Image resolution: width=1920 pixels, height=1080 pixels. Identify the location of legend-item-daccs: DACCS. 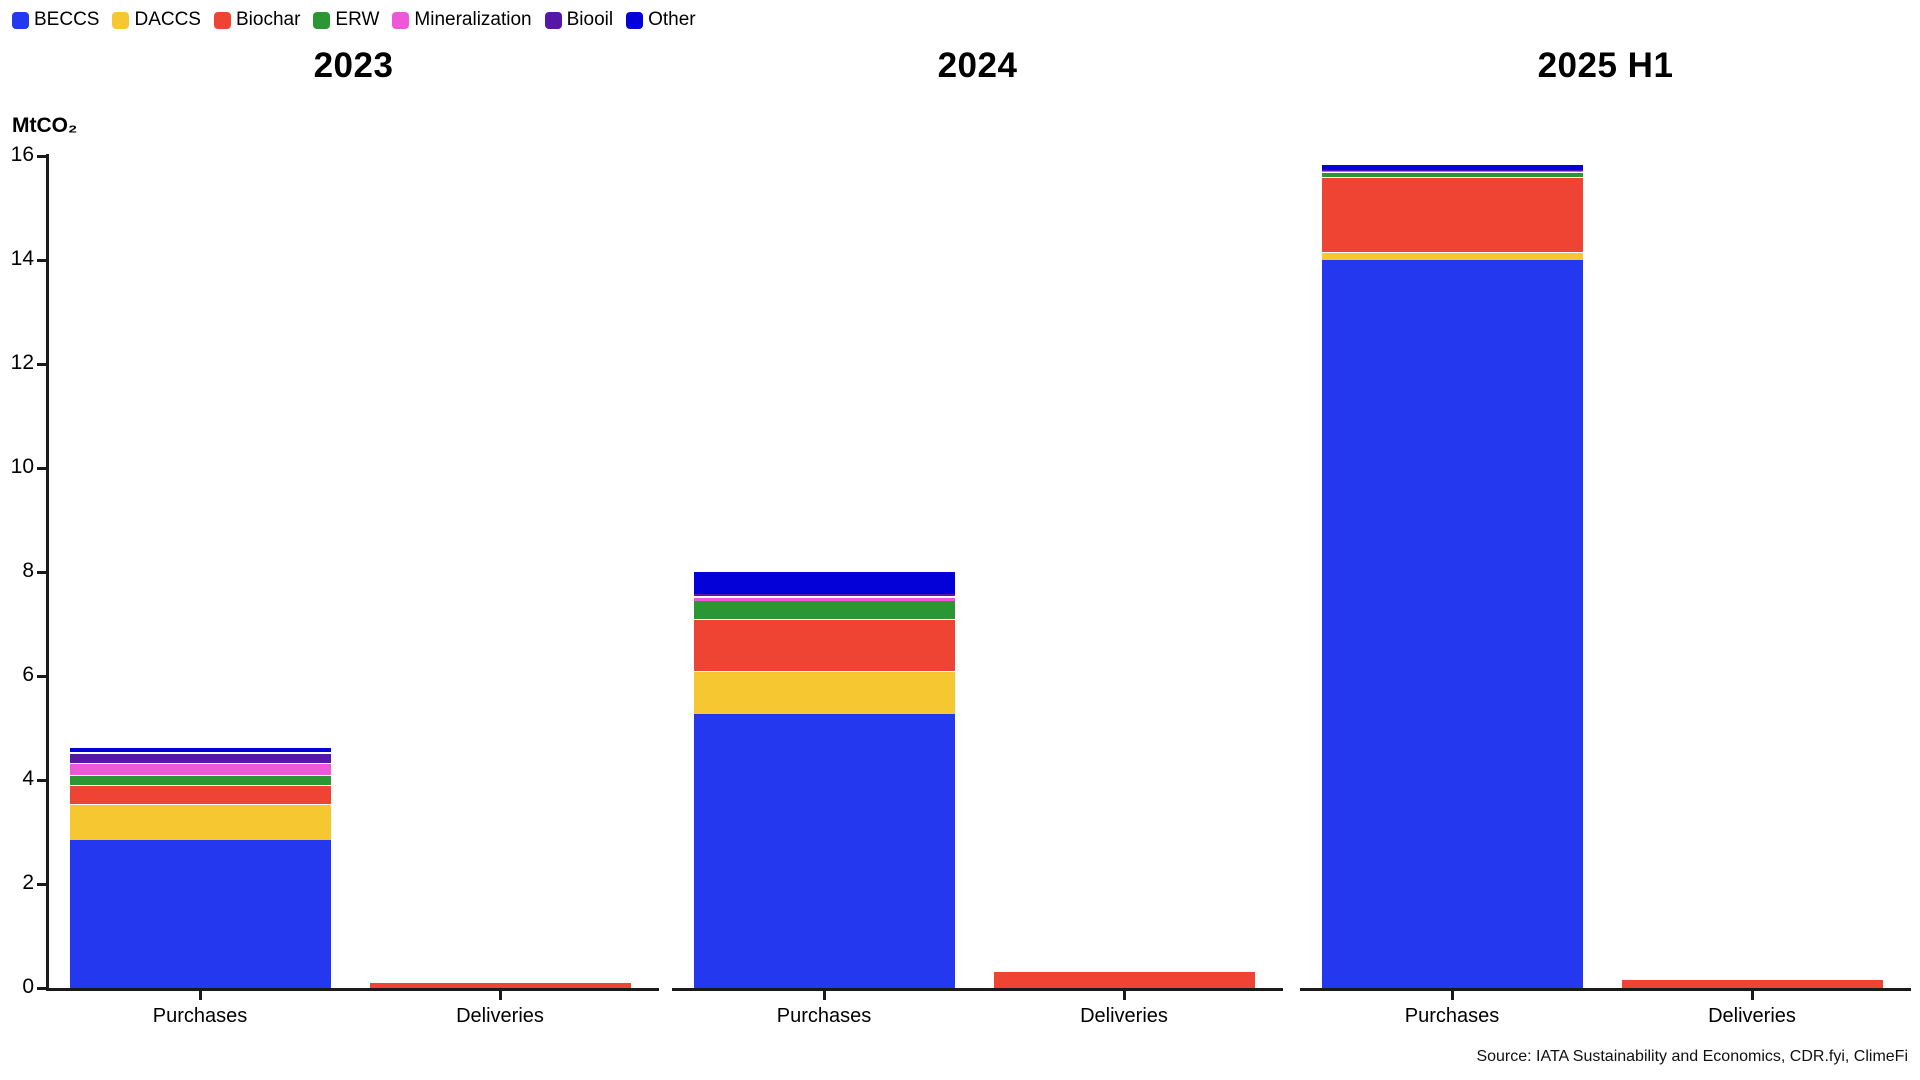
(156, 20).